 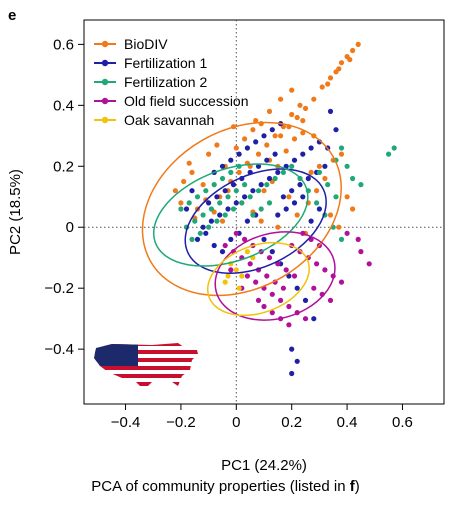 I want to click on x-tick-label: 0.6, so click(x=402, y=422).